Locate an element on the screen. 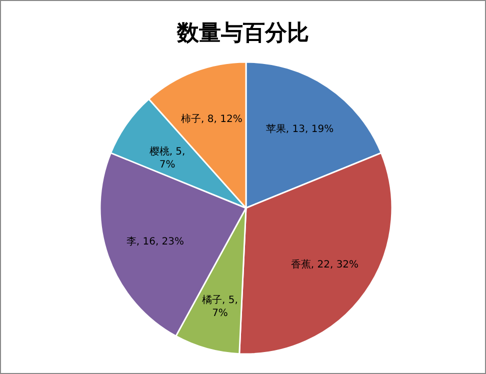  slice-label: 樱桃, 5, 7% is located at coordinates (167, 157).